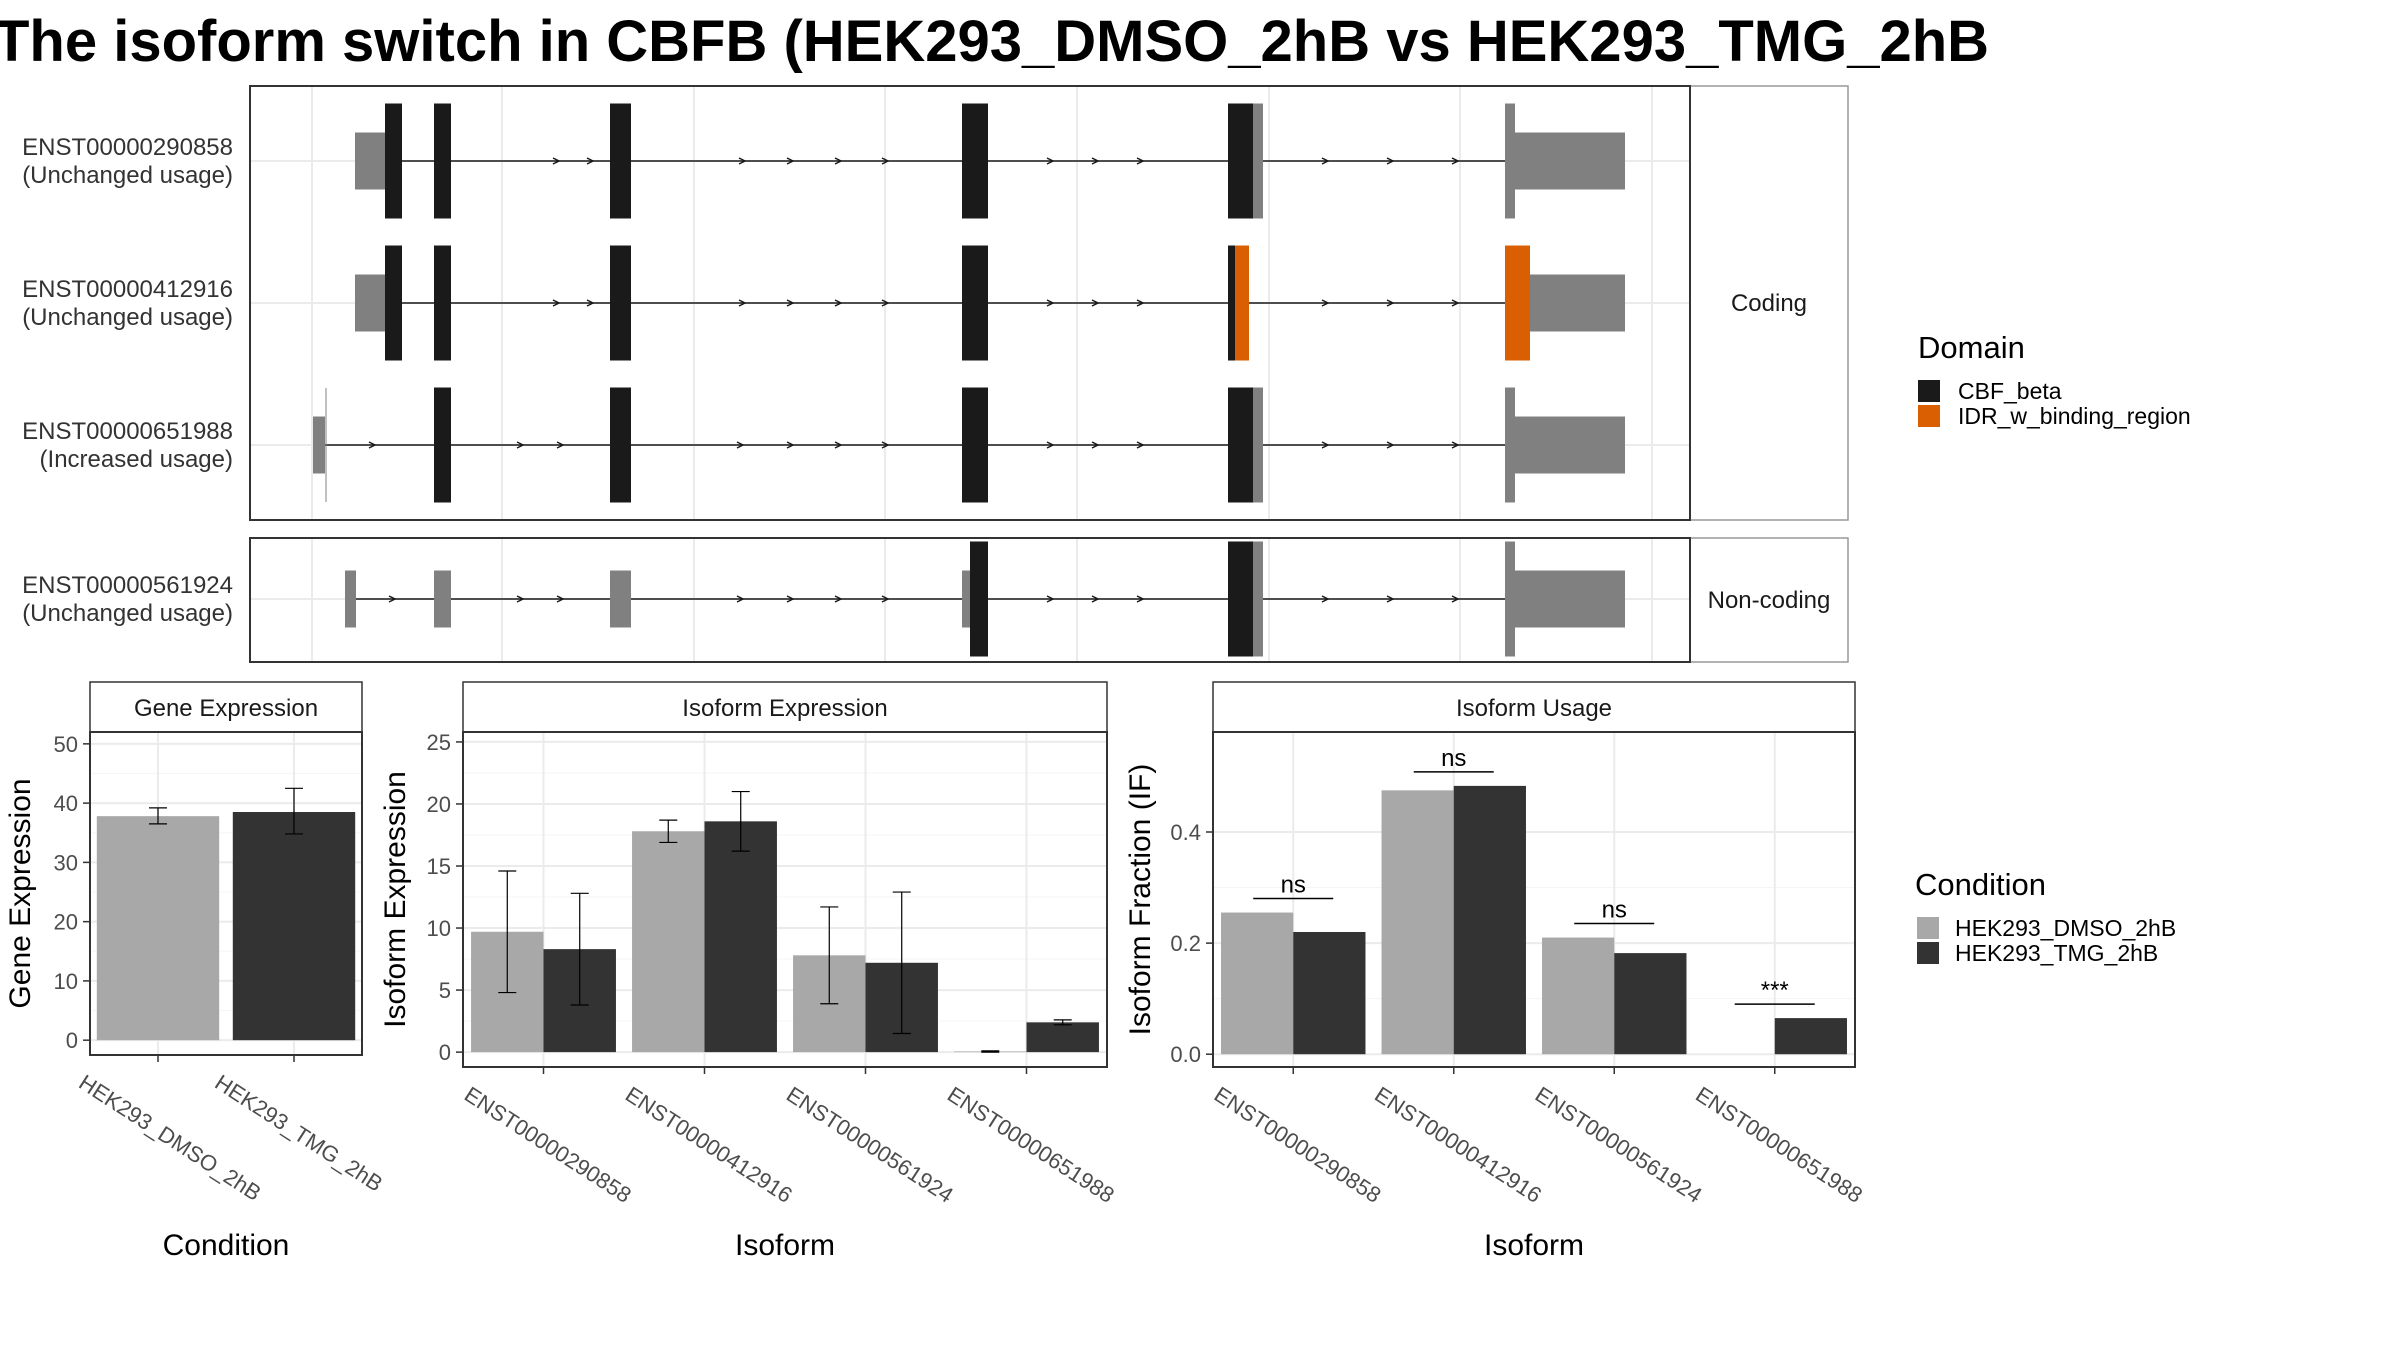  I want to click on condition-legend-title: Condition, so click(1980, 884).